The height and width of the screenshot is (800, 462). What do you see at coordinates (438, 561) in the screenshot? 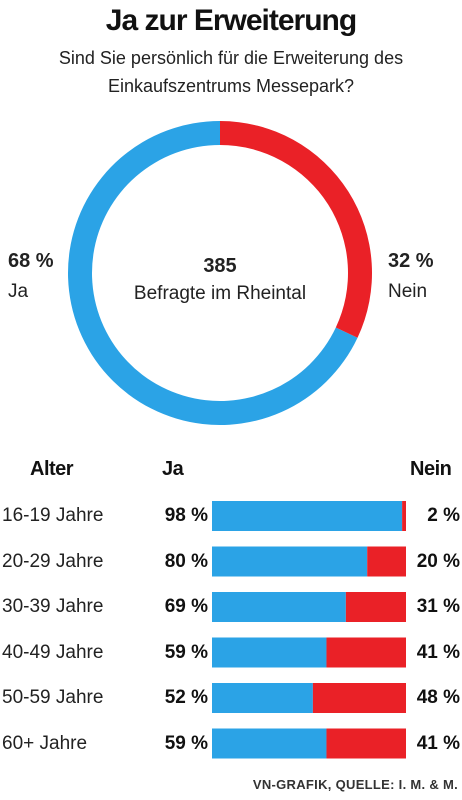
I see `nein-value-1: 20 %` at bounding box center [438, 561].